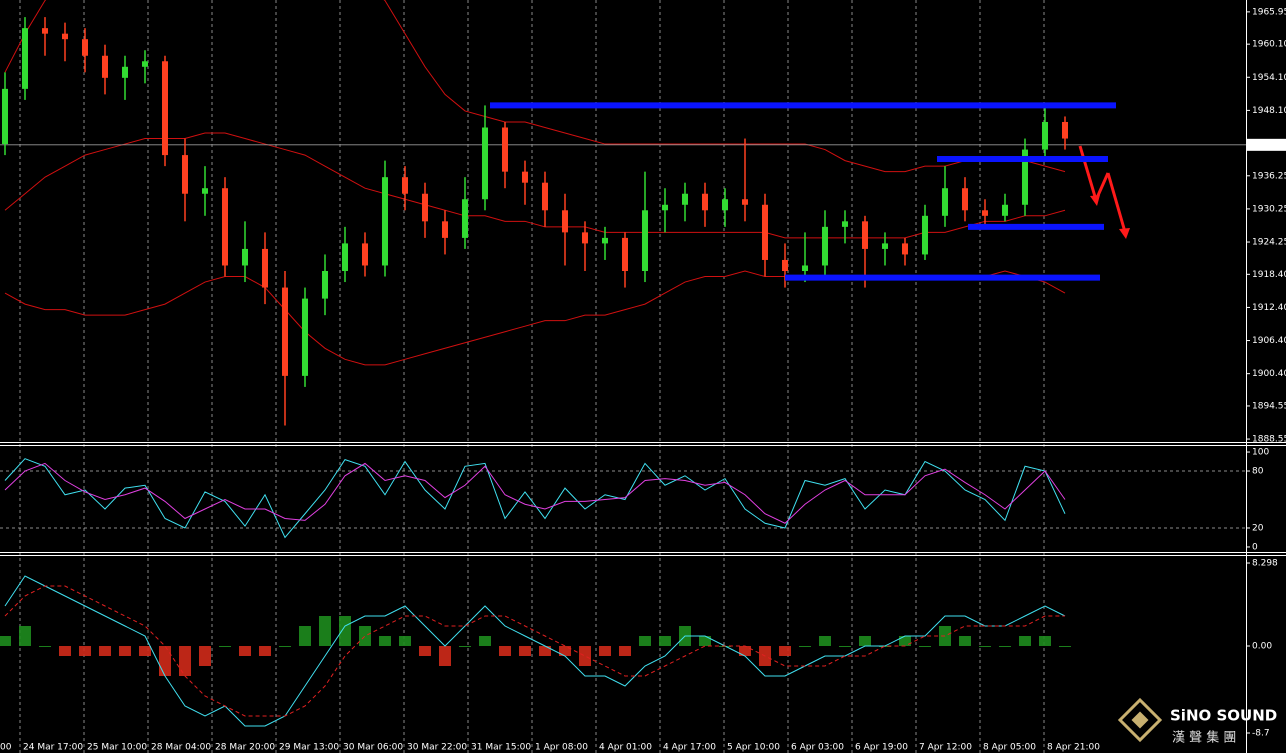 The width and height of the screenshot is (1286, 753). I want to click on x-tick-label: 7 Apr 12:00, so click(945, 748).